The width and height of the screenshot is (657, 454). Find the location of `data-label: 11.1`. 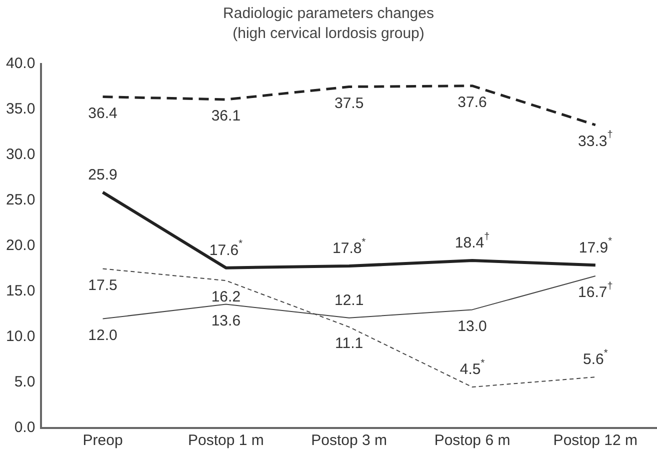

data-label: 11.1 is located at coordinates (349, 343).